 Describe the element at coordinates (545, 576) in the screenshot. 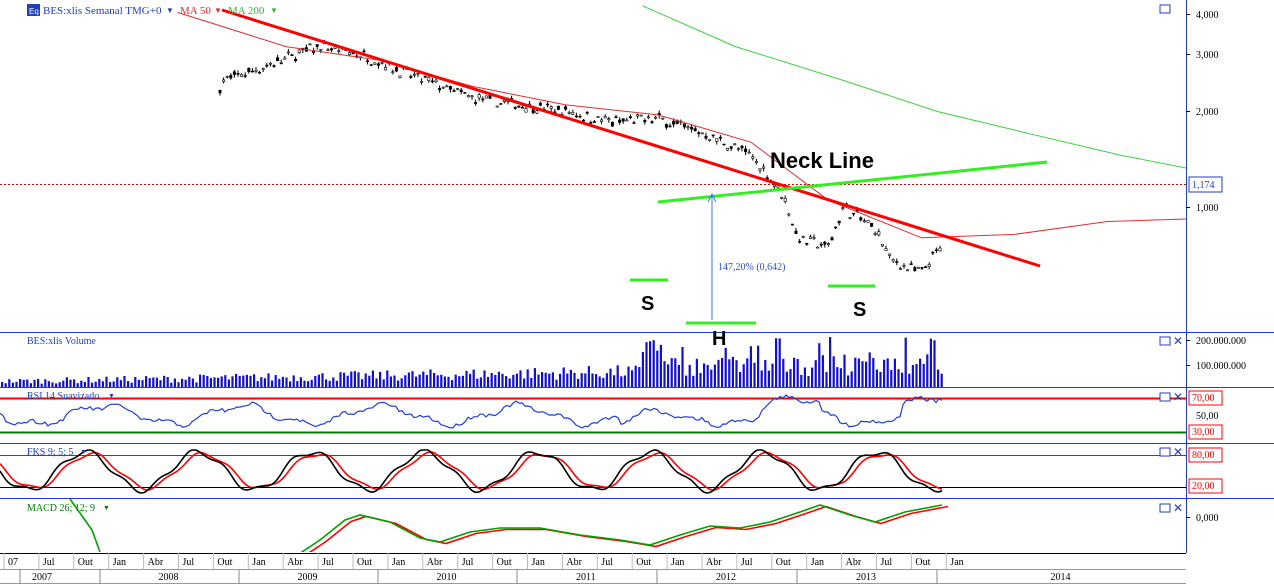

I see `year-ticks: 2007 2008 2009 2010 2011 2012 2013 2014` at that location.